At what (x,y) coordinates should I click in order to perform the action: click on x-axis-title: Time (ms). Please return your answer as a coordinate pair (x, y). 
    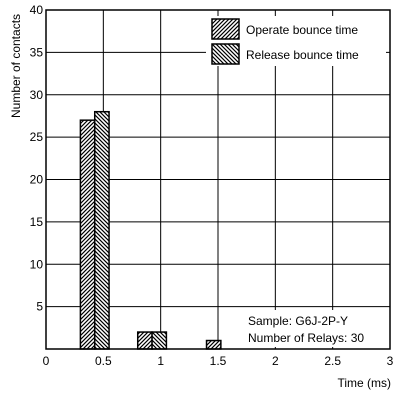
    Looking at the image, I should click on (364, 383).